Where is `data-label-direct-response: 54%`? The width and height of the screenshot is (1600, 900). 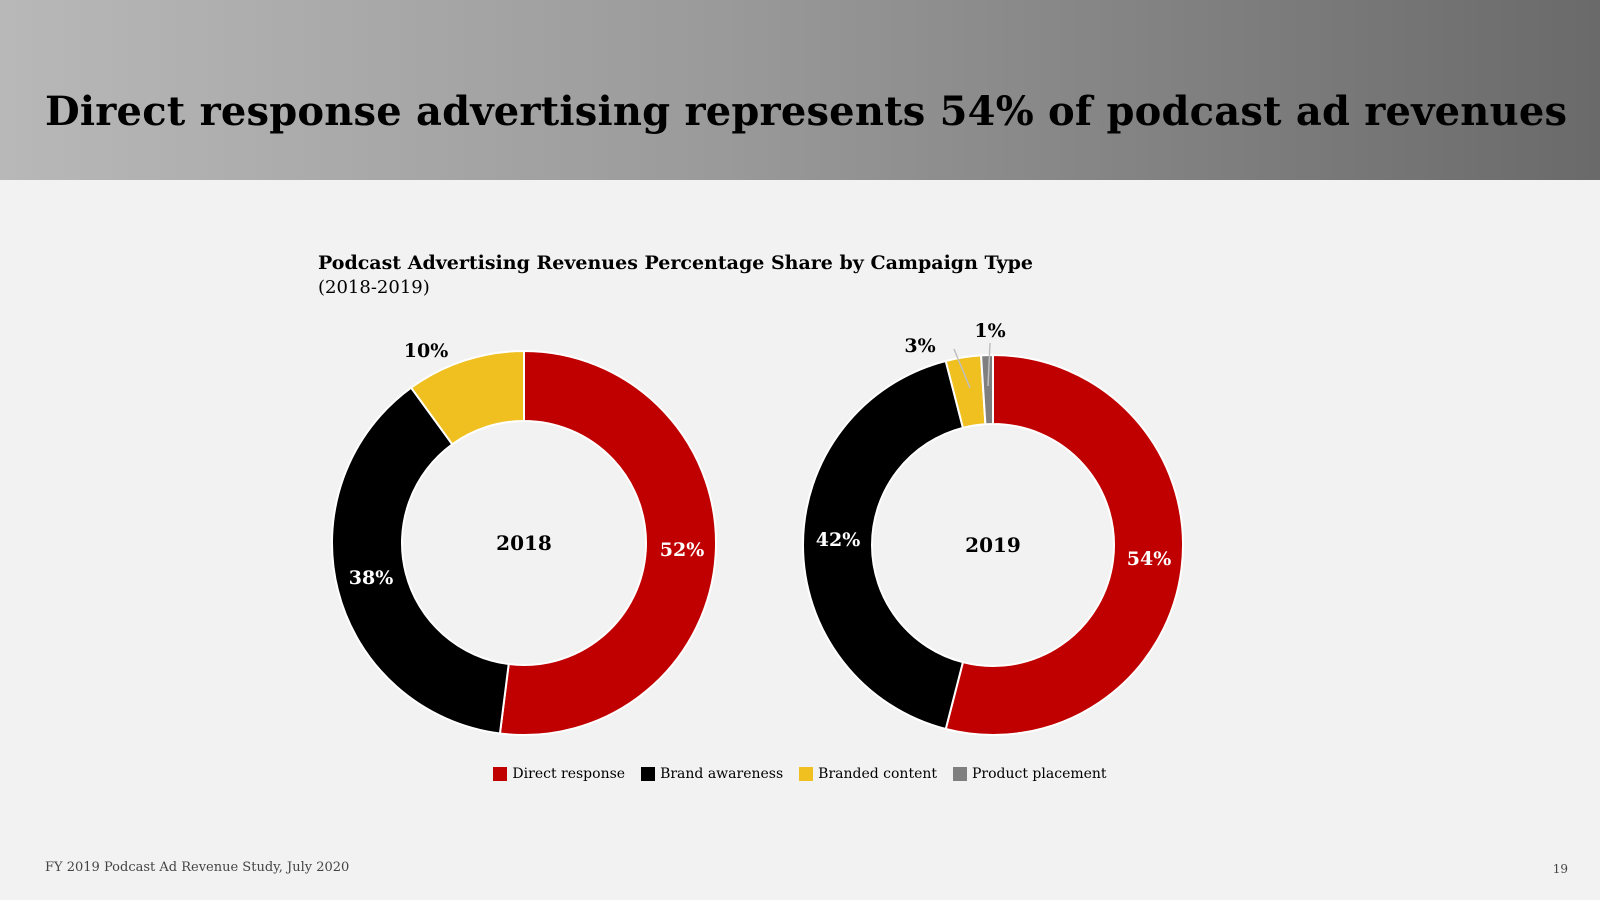 data-label-direct-response: 54% is located at coordinates (1149, 559).